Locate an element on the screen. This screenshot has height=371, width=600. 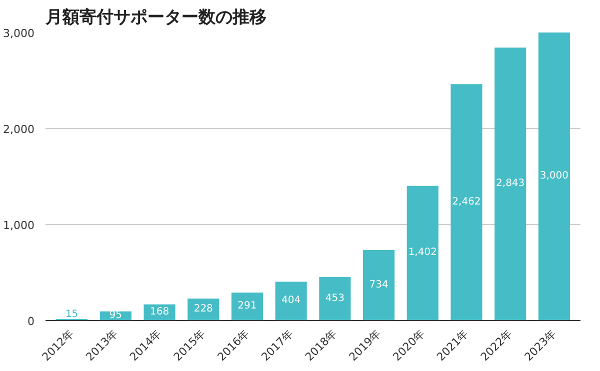
chart-title: 月額寄付サポーター数の推移 is located at coordinates (155, 18).